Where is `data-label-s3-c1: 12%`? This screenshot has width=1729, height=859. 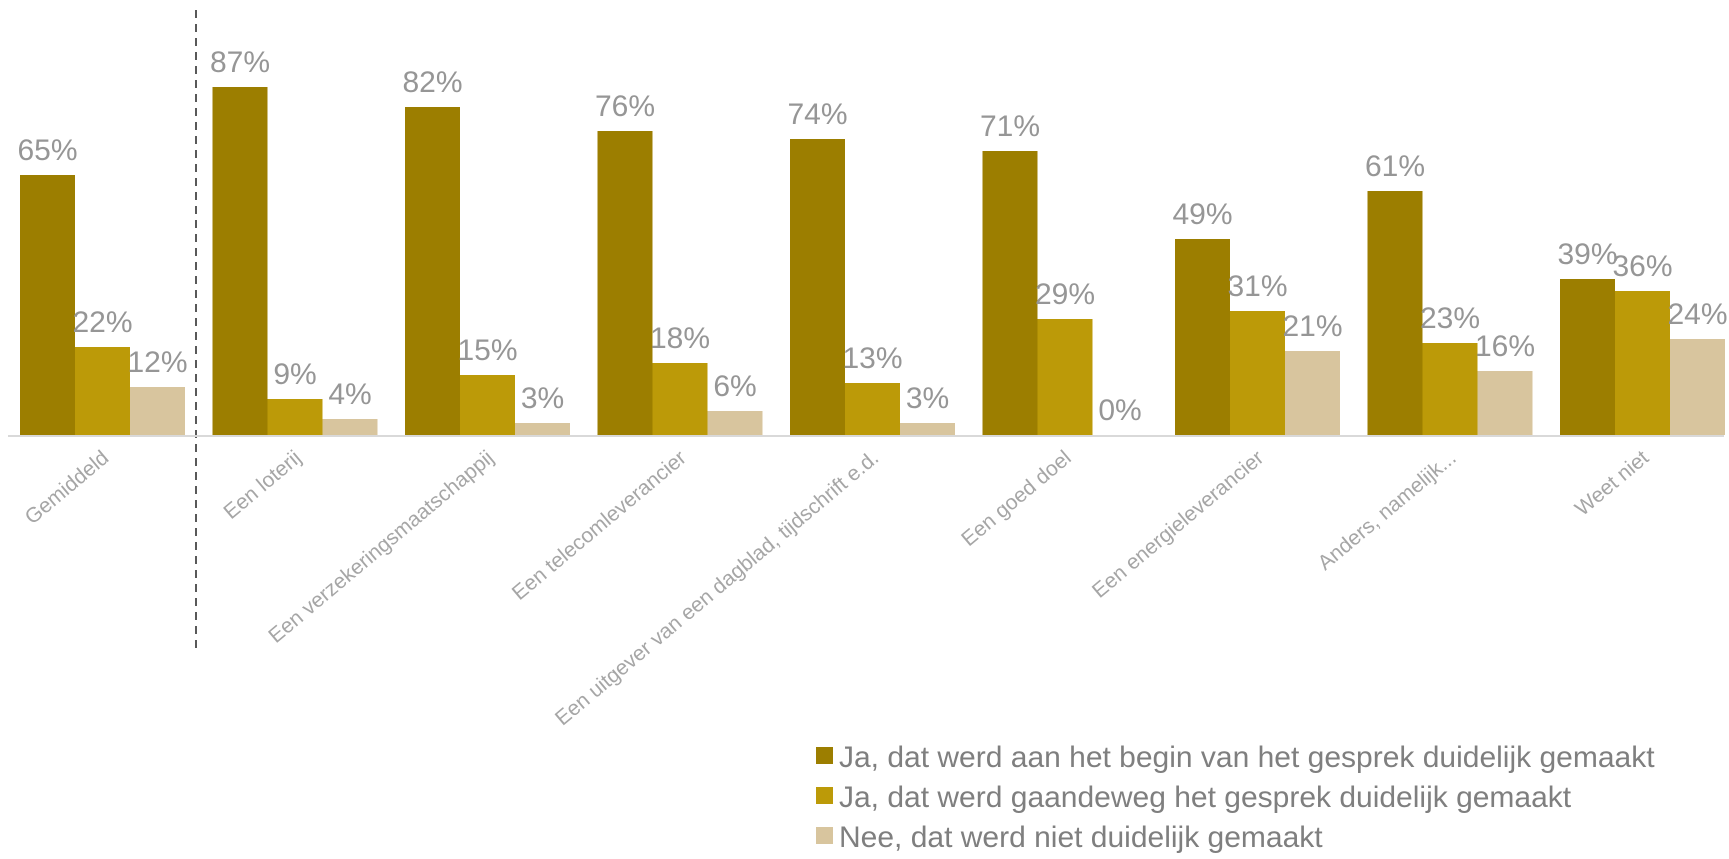
data-label-s3-c1: 12% is located at coordinates (157, 362).